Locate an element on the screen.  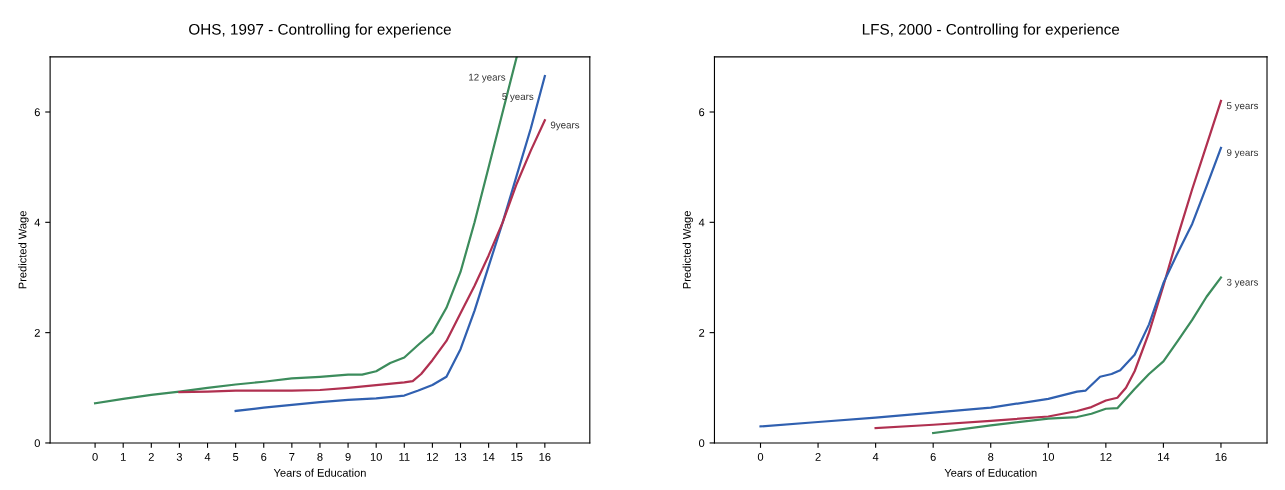
x-tick-label: 5 is located at coordinates (235, 457).